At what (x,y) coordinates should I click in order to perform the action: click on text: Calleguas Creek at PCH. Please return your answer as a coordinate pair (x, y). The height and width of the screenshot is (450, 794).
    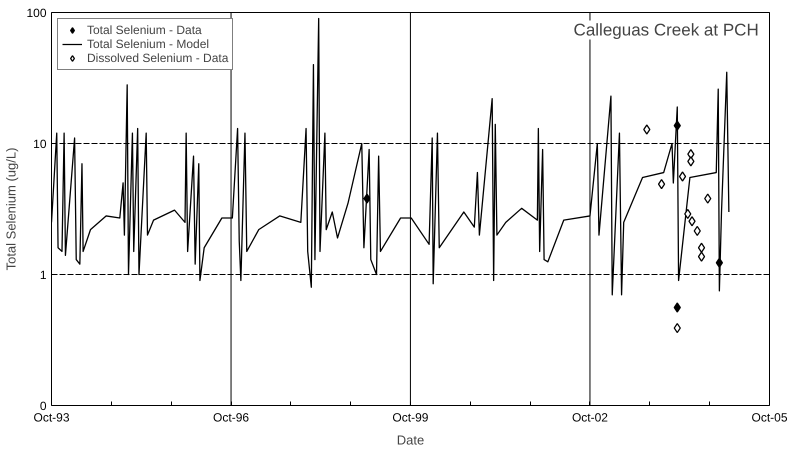
    Looking at the image, I should click on (666, 30).